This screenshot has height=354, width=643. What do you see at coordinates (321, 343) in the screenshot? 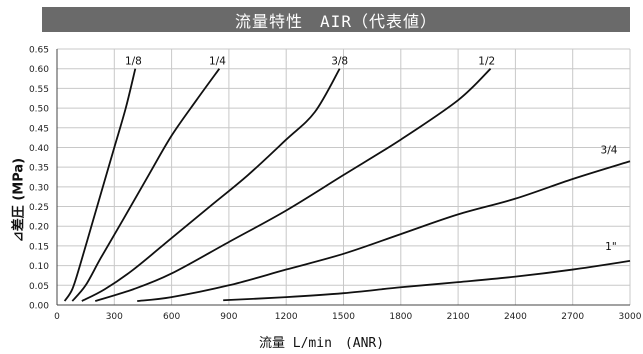
I see `x-axis-label: 流量 L/min (ANR)` at bounding box center [321, 343].